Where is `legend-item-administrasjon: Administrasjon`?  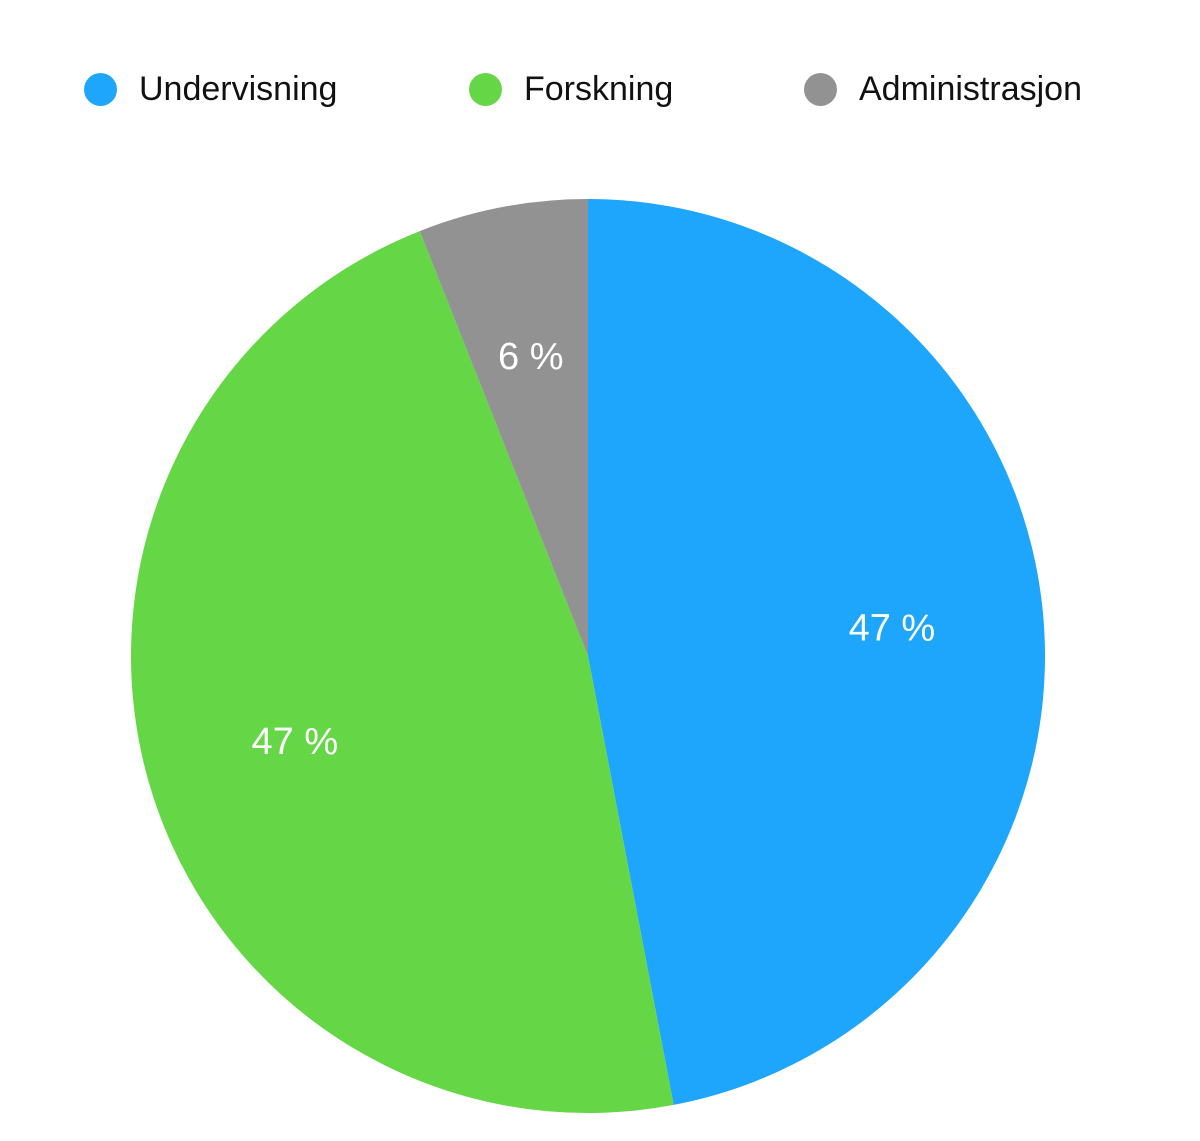 legend-item-administrasjon: Administrasjon is located at coordinates (943, 89).